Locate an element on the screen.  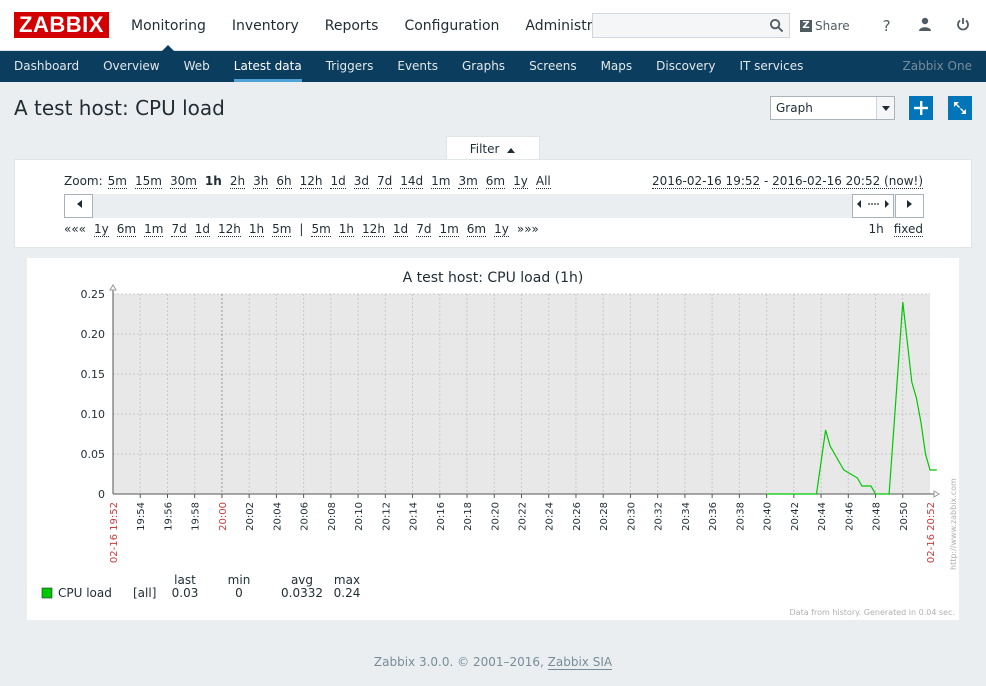
x-tick-label: 20:16 is located at coordinates (441, 516).